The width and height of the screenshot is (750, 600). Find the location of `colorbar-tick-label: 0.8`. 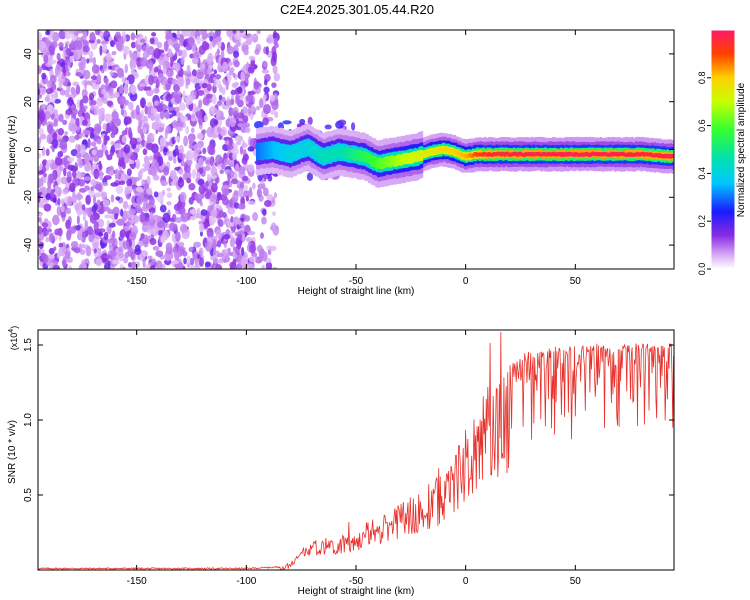

colorbar-tick-label: 0.8 is located at coordinates (702, 78).